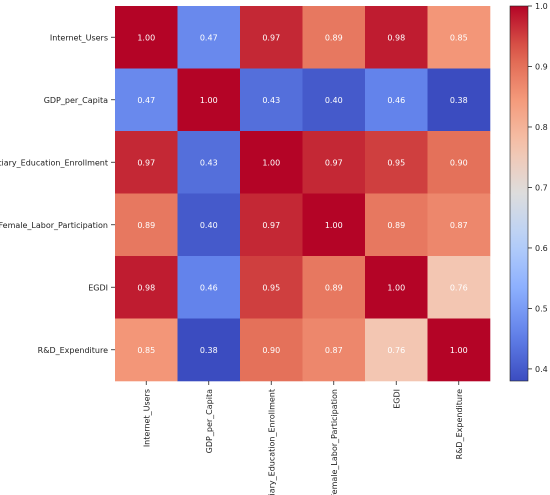 The width and height of the screenshot is (550, 495). What do you see at coordinates (396, 399) in the screenshot?
I see `column-label-egdi: EGDI` at bounding box center [396, 399].